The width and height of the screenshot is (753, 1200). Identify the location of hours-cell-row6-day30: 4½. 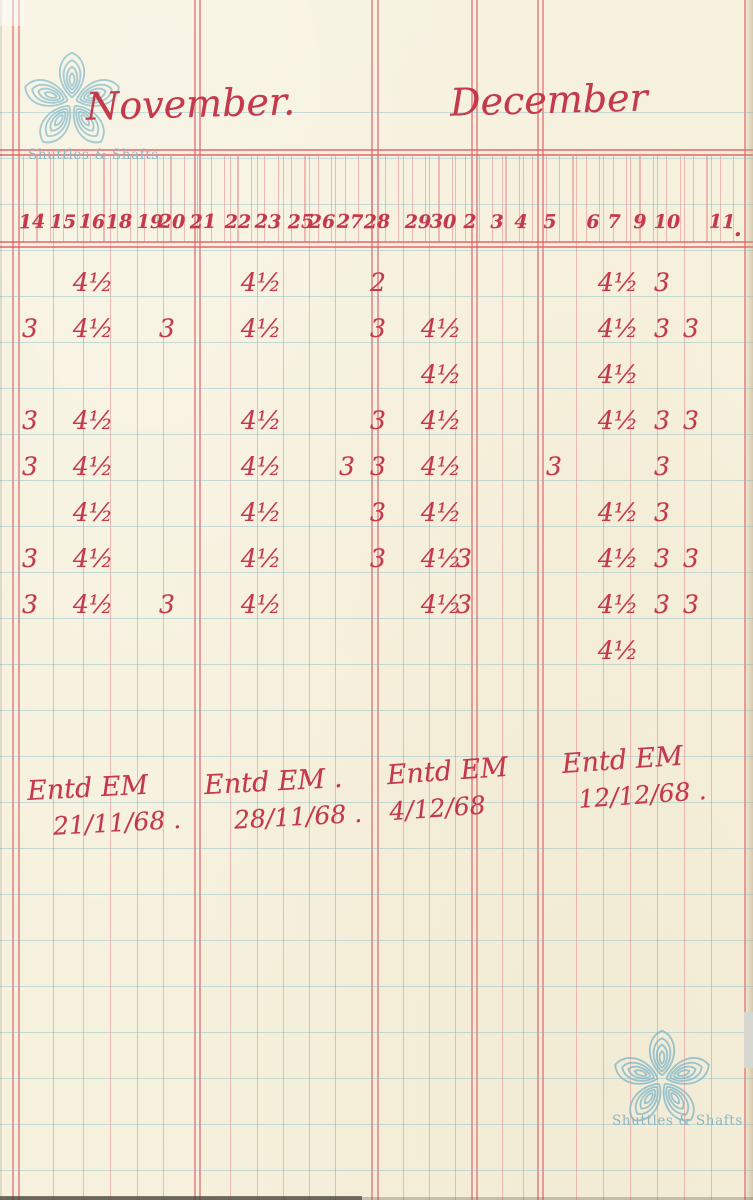
(441, 512).